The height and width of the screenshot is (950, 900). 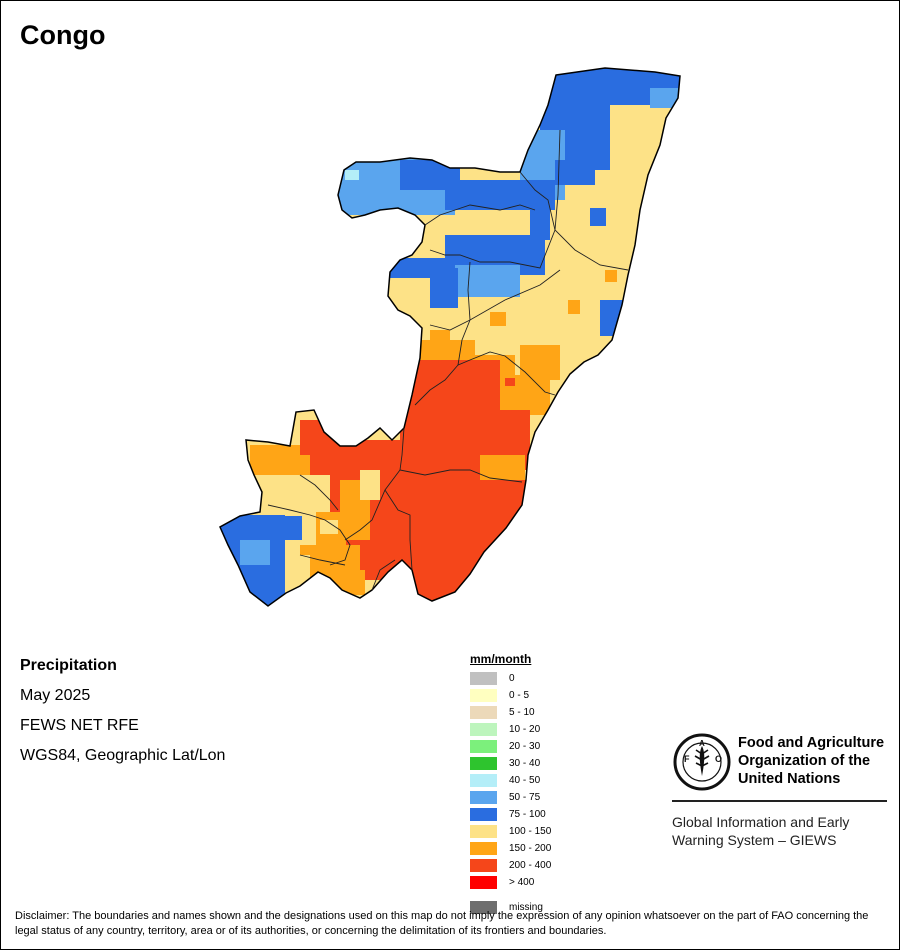 I want to click on variable-label: Precipitation, so click(x=68, y=665).